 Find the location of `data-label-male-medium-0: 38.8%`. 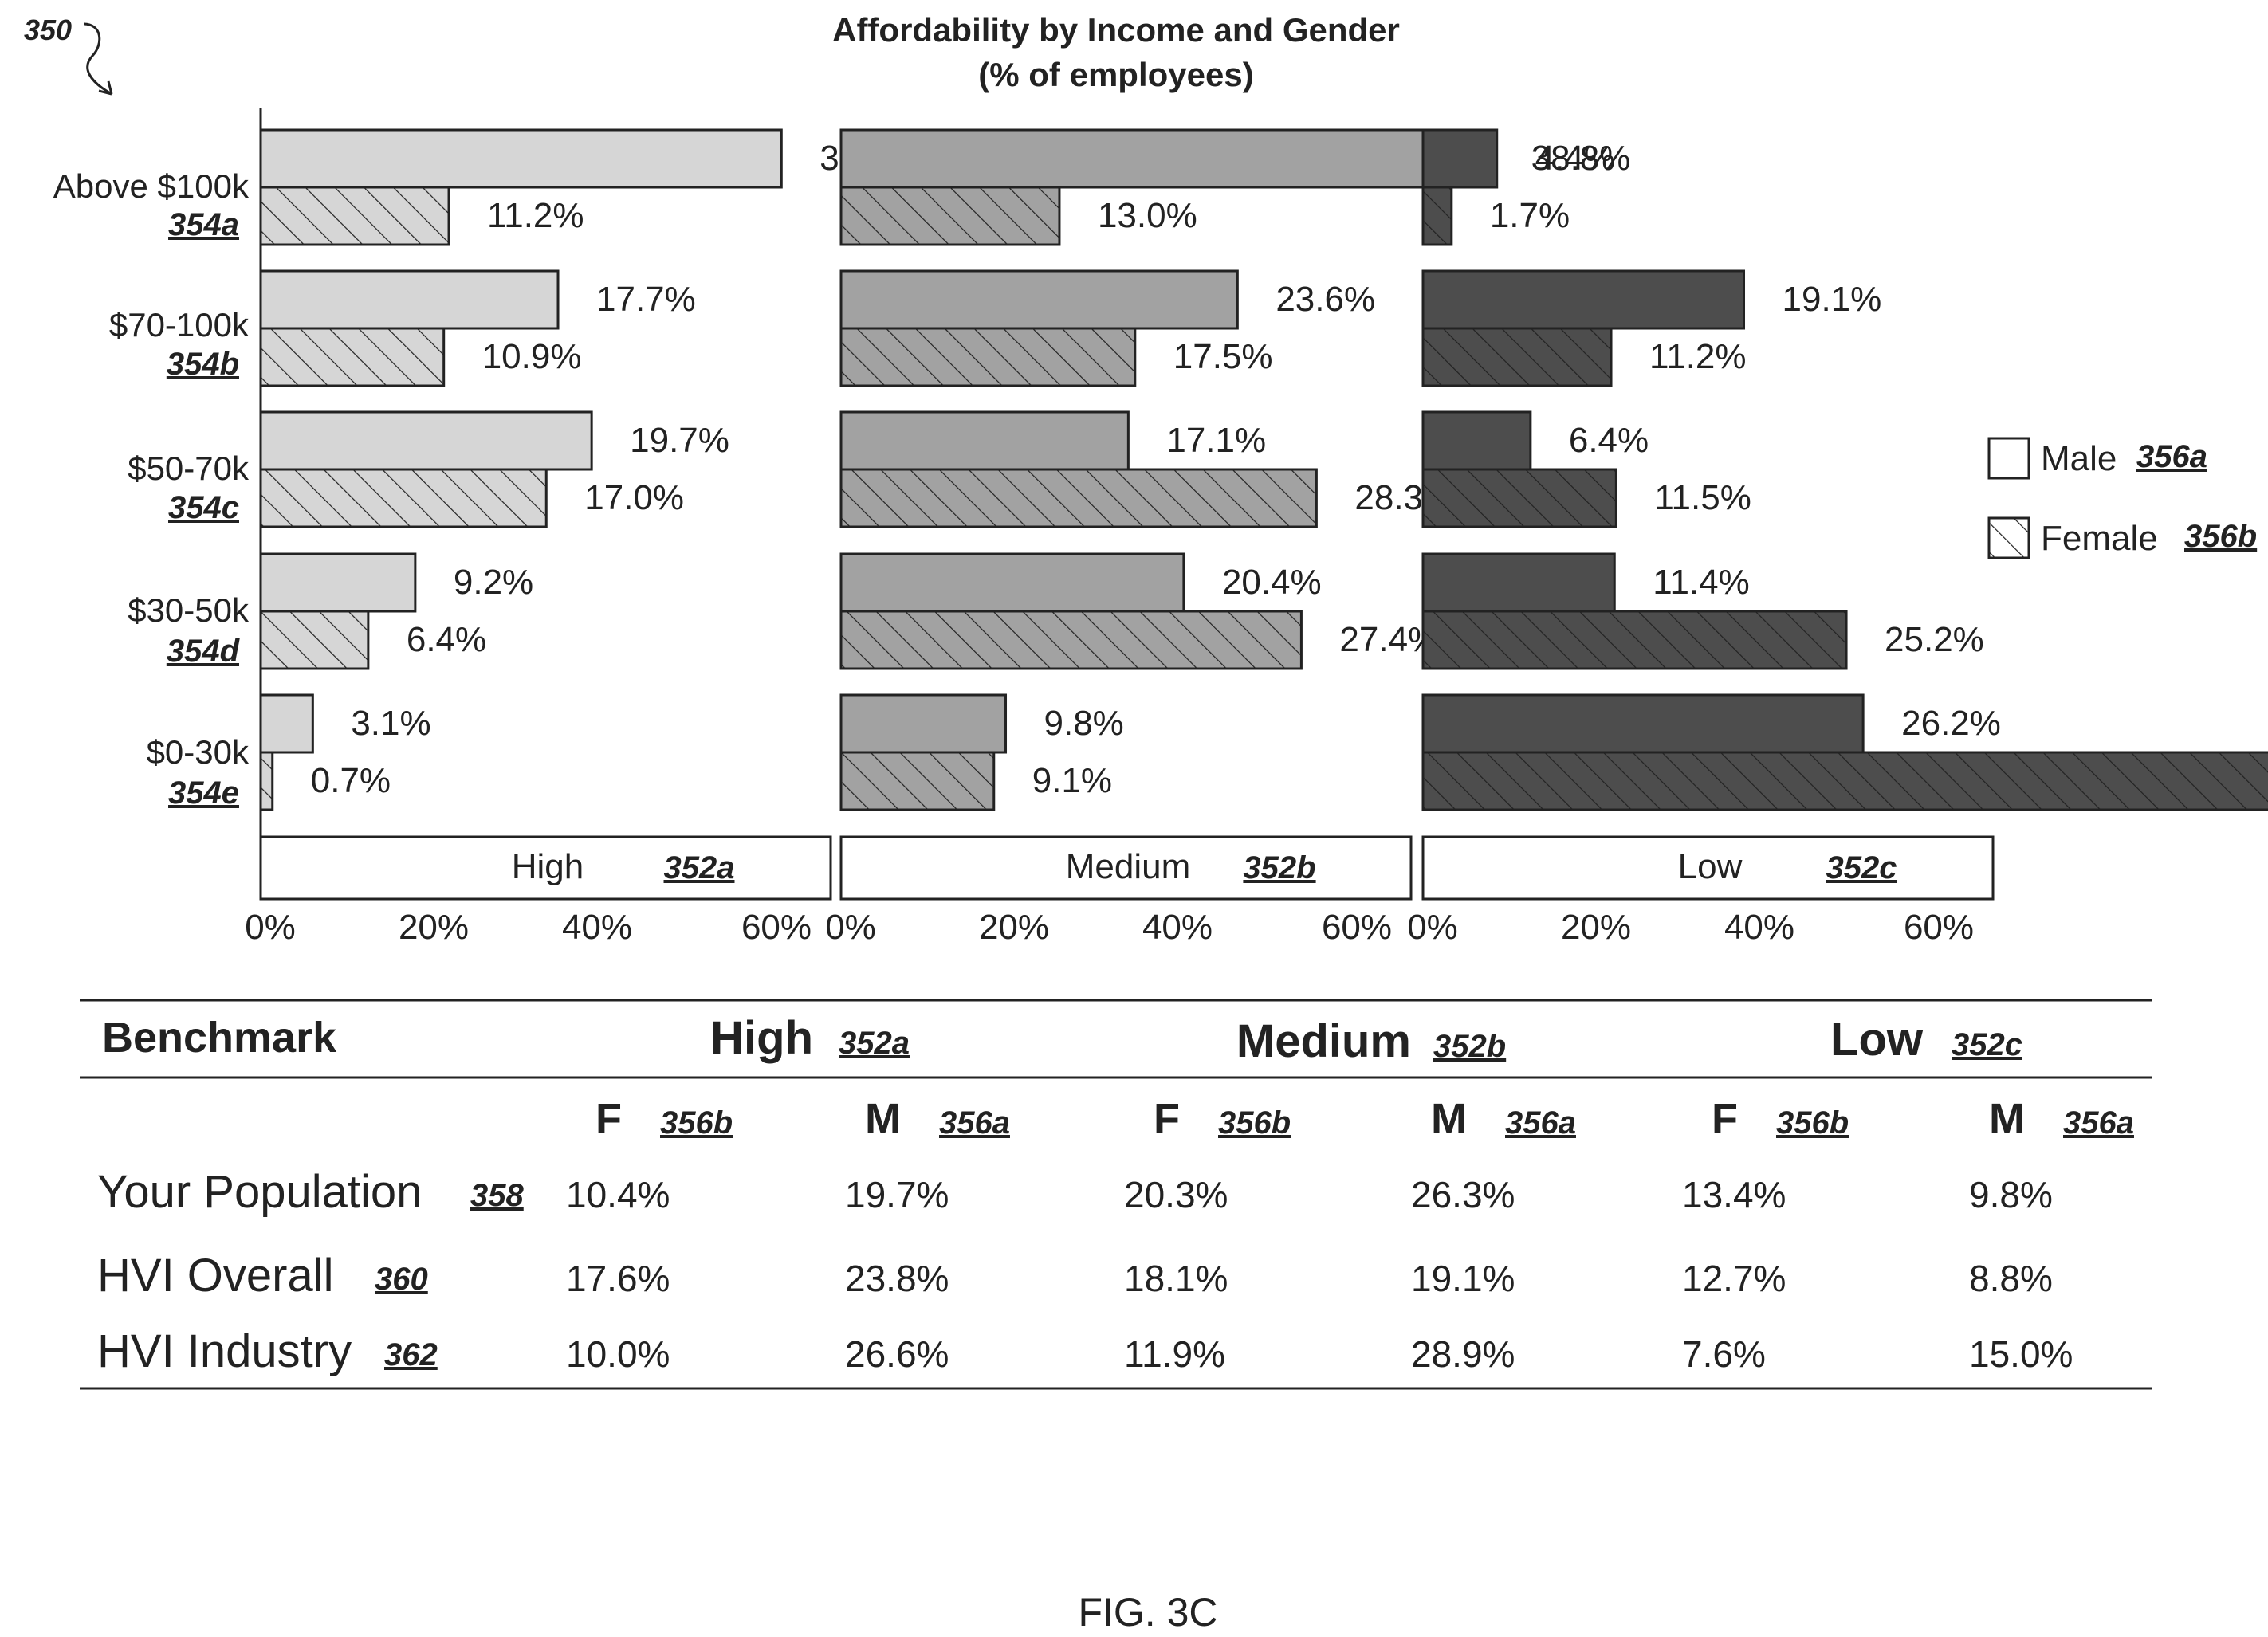

data-label-male-medium-0: 38.8% is located at coordinates (1581, 159).